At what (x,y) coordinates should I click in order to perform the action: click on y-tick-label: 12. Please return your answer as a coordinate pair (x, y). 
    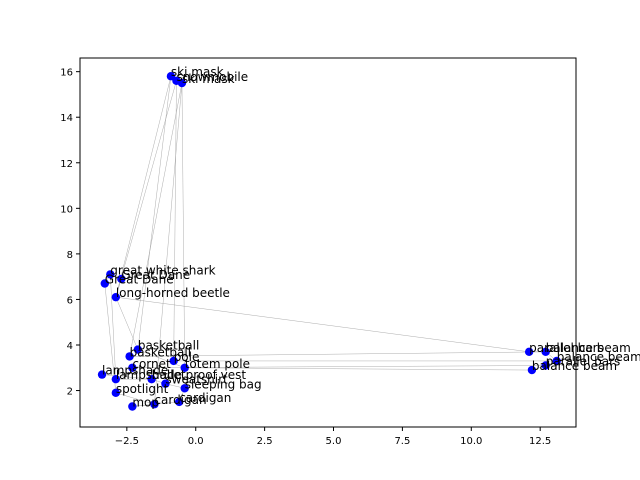
    Looking at the image, I should click on (66, 164).